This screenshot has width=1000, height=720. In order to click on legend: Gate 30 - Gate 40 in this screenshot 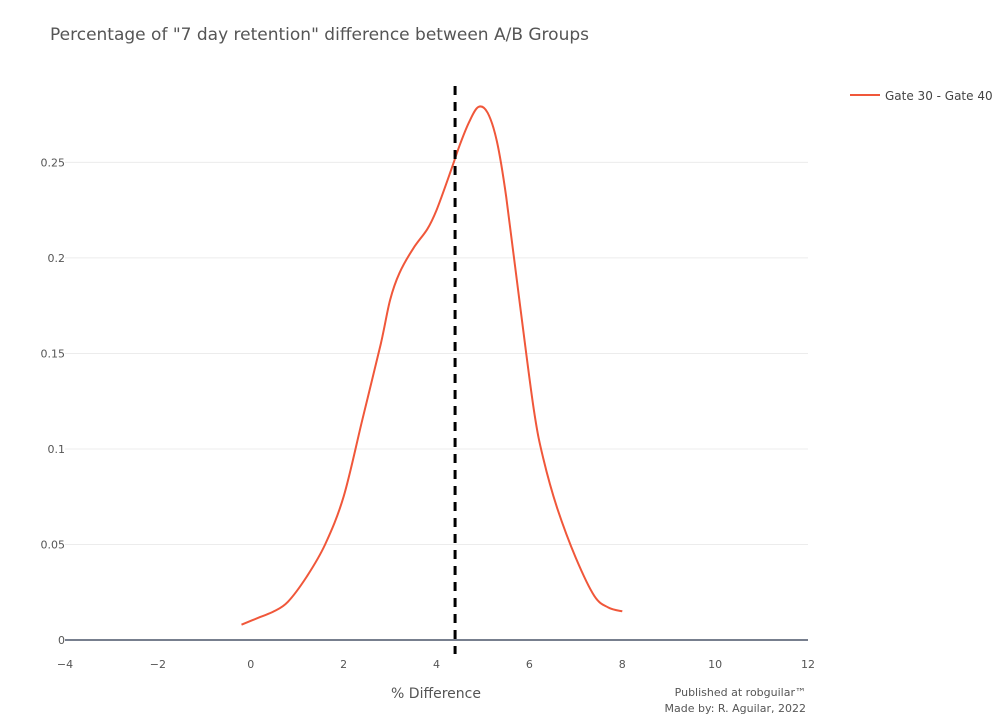, I will do `click(921, 96)`.